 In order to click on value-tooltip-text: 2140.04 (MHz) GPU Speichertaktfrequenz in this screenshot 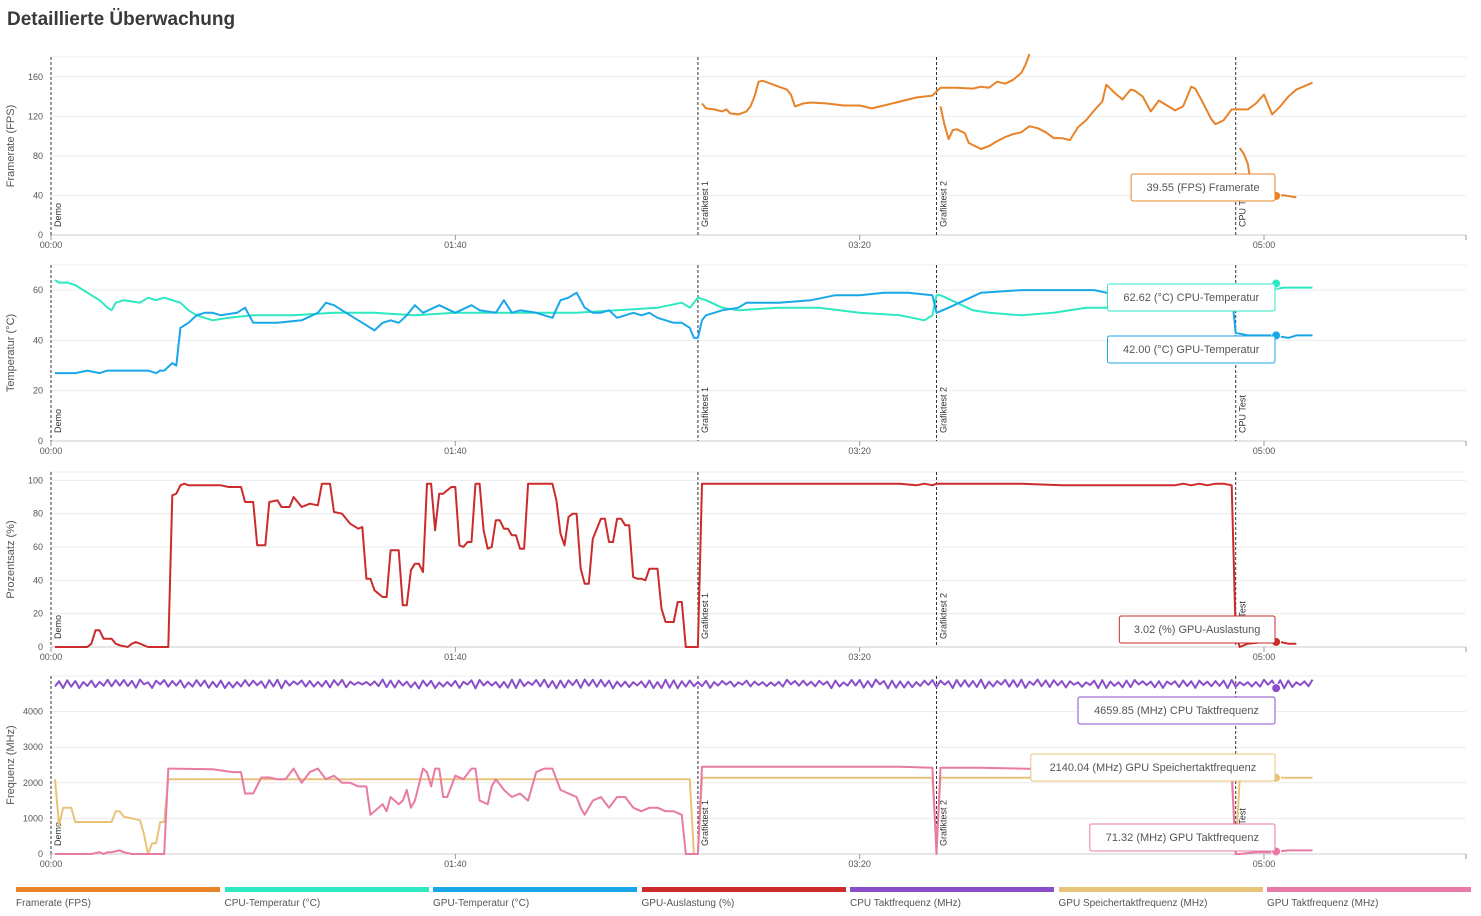, I will do `click(1153, 768)`.